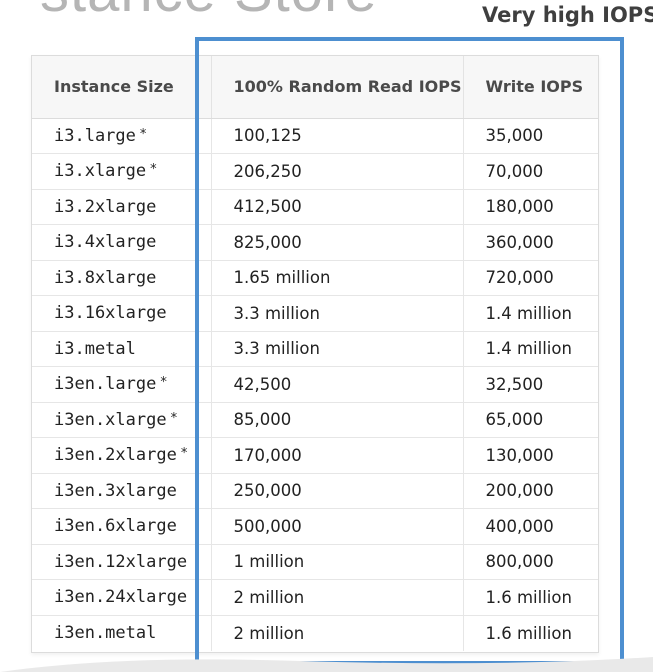  I want to click on callout-label: Very high IOPS, so click(567, 15).